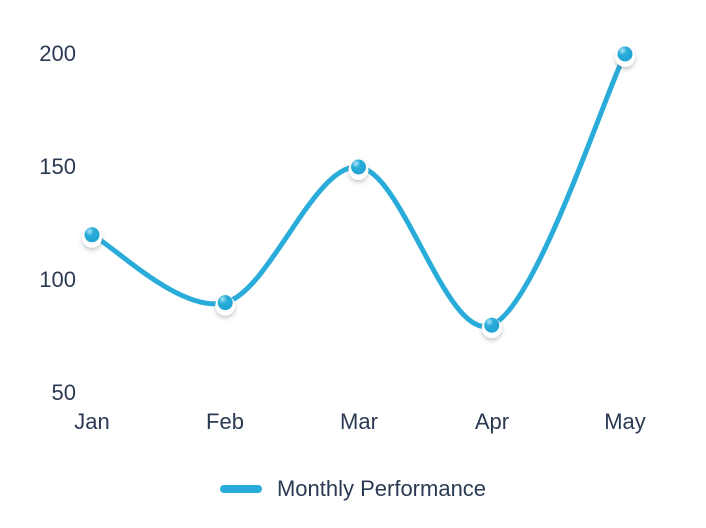  Describe the element at coordinates (57, 279) in the screenshot. I see `y-axis-tick-label: 100` at that location.